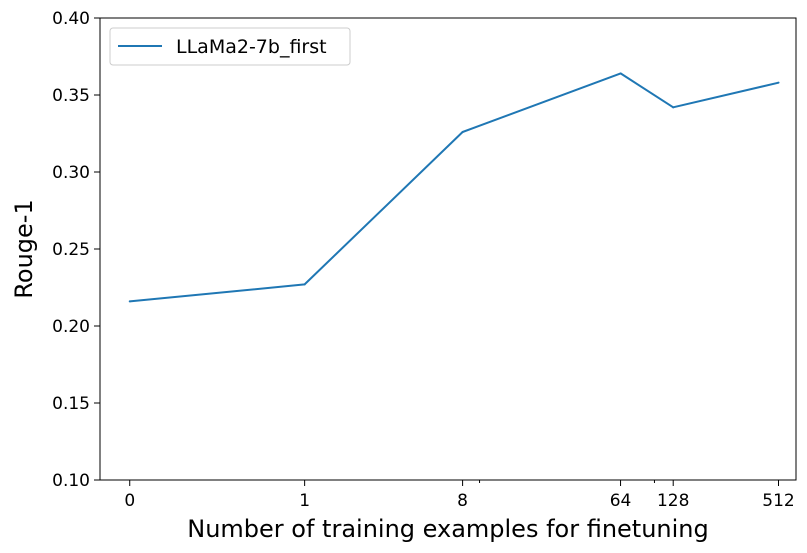 Image resolution: width=807 pixels, height=553 pixels. I want to click on x-tick-label: 1, so click(304, 501).